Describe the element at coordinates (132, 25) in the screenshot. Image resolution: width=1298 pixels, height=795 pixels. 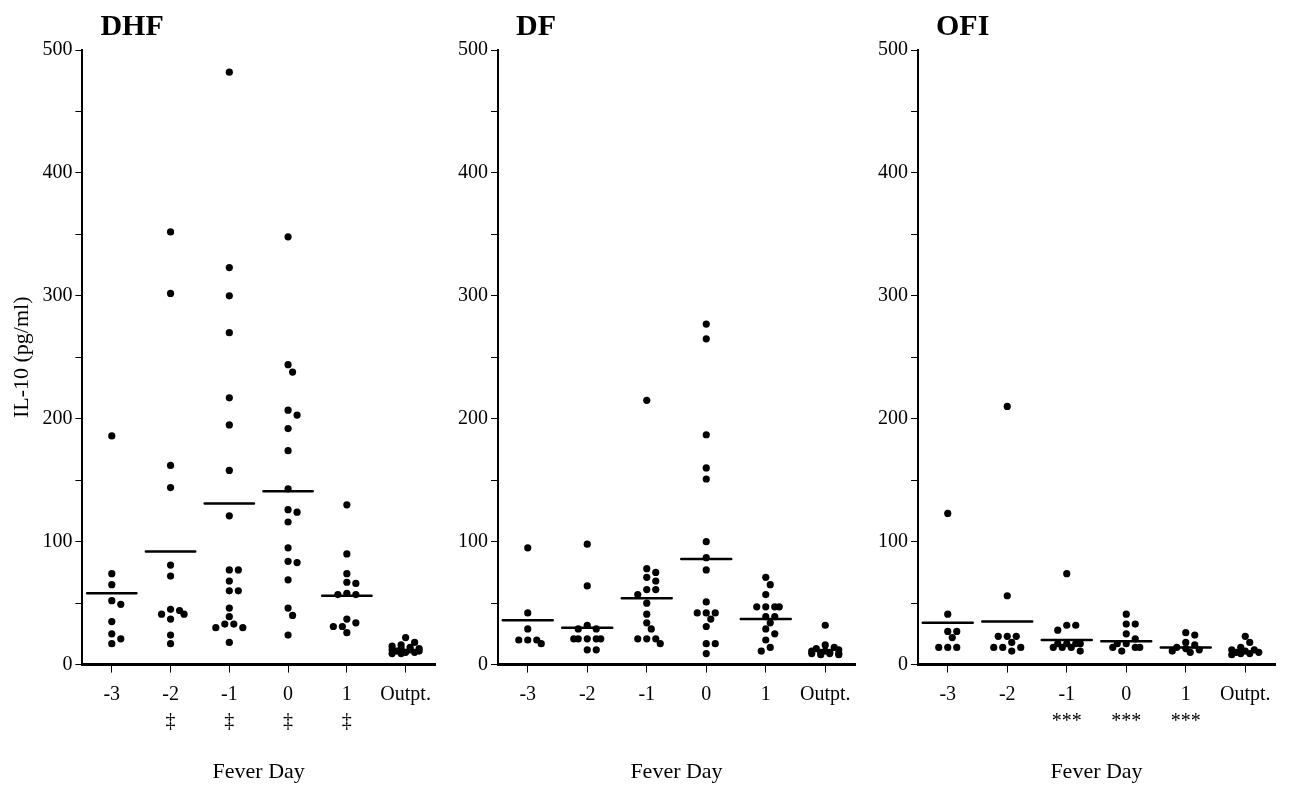
I see `chart-title: DHF` at that location.